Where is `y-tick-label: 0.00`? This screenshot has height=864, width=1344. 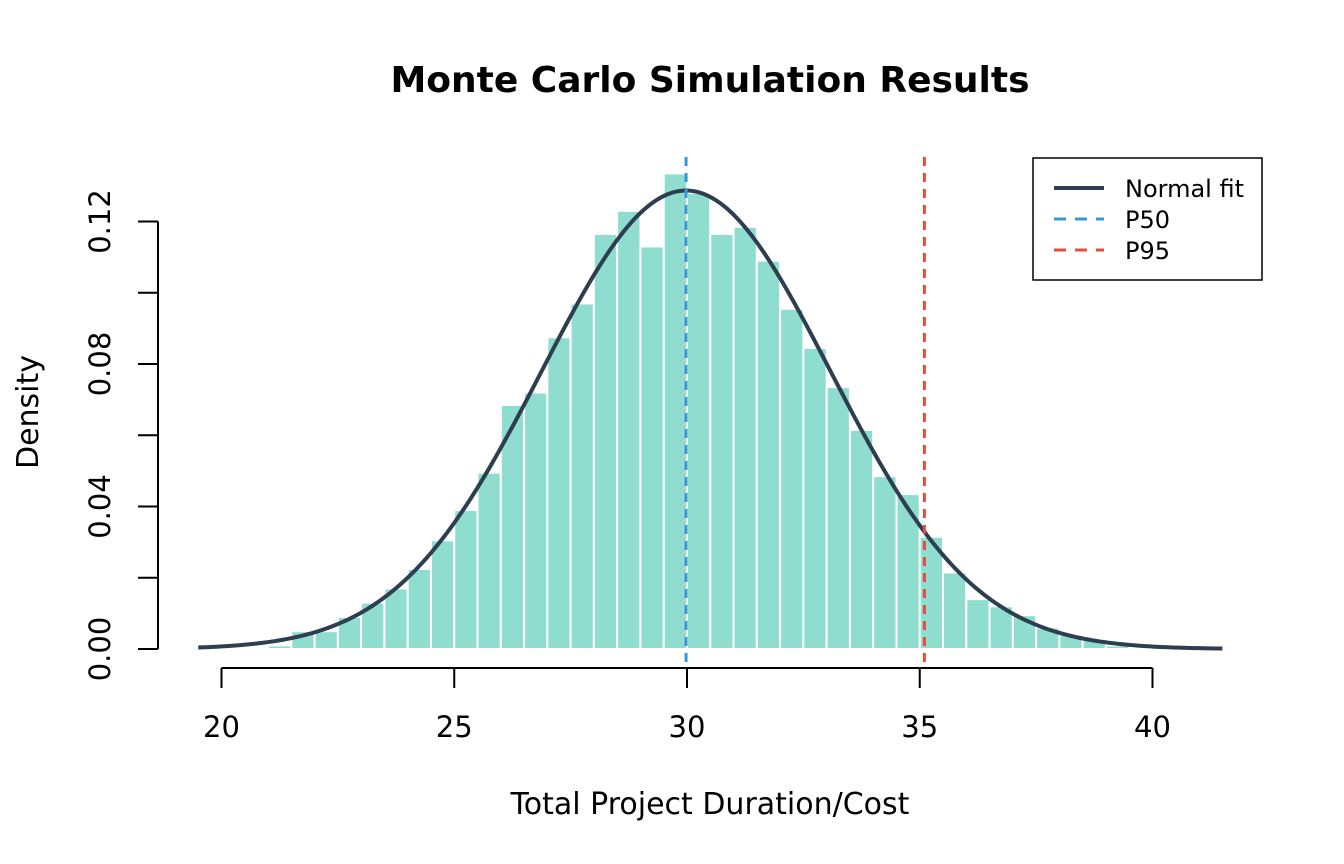
y-tick-label: 0.00 is located at coordinates (100, 649).